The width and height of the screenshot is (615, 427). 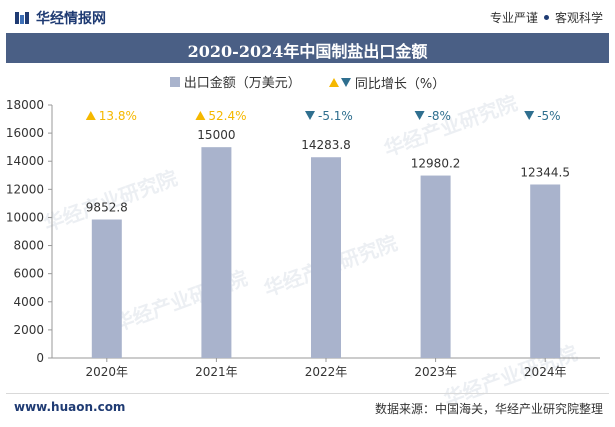 What do you see at coordinates (118, 116) in the screenshot?
I see `growth-label: 13.8%` at bounding box center [118, 116].